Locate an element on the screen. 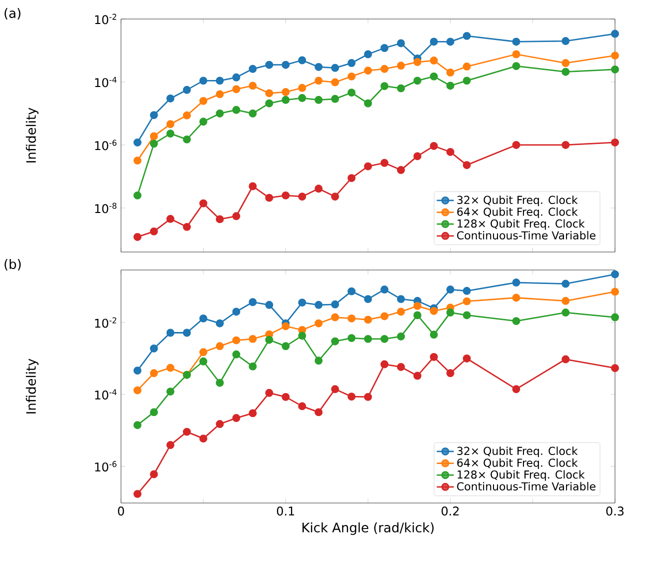 This screenshot has width=657, height=572. legend-label: Continuous-Time Variable is located at coordinates (526, 486).